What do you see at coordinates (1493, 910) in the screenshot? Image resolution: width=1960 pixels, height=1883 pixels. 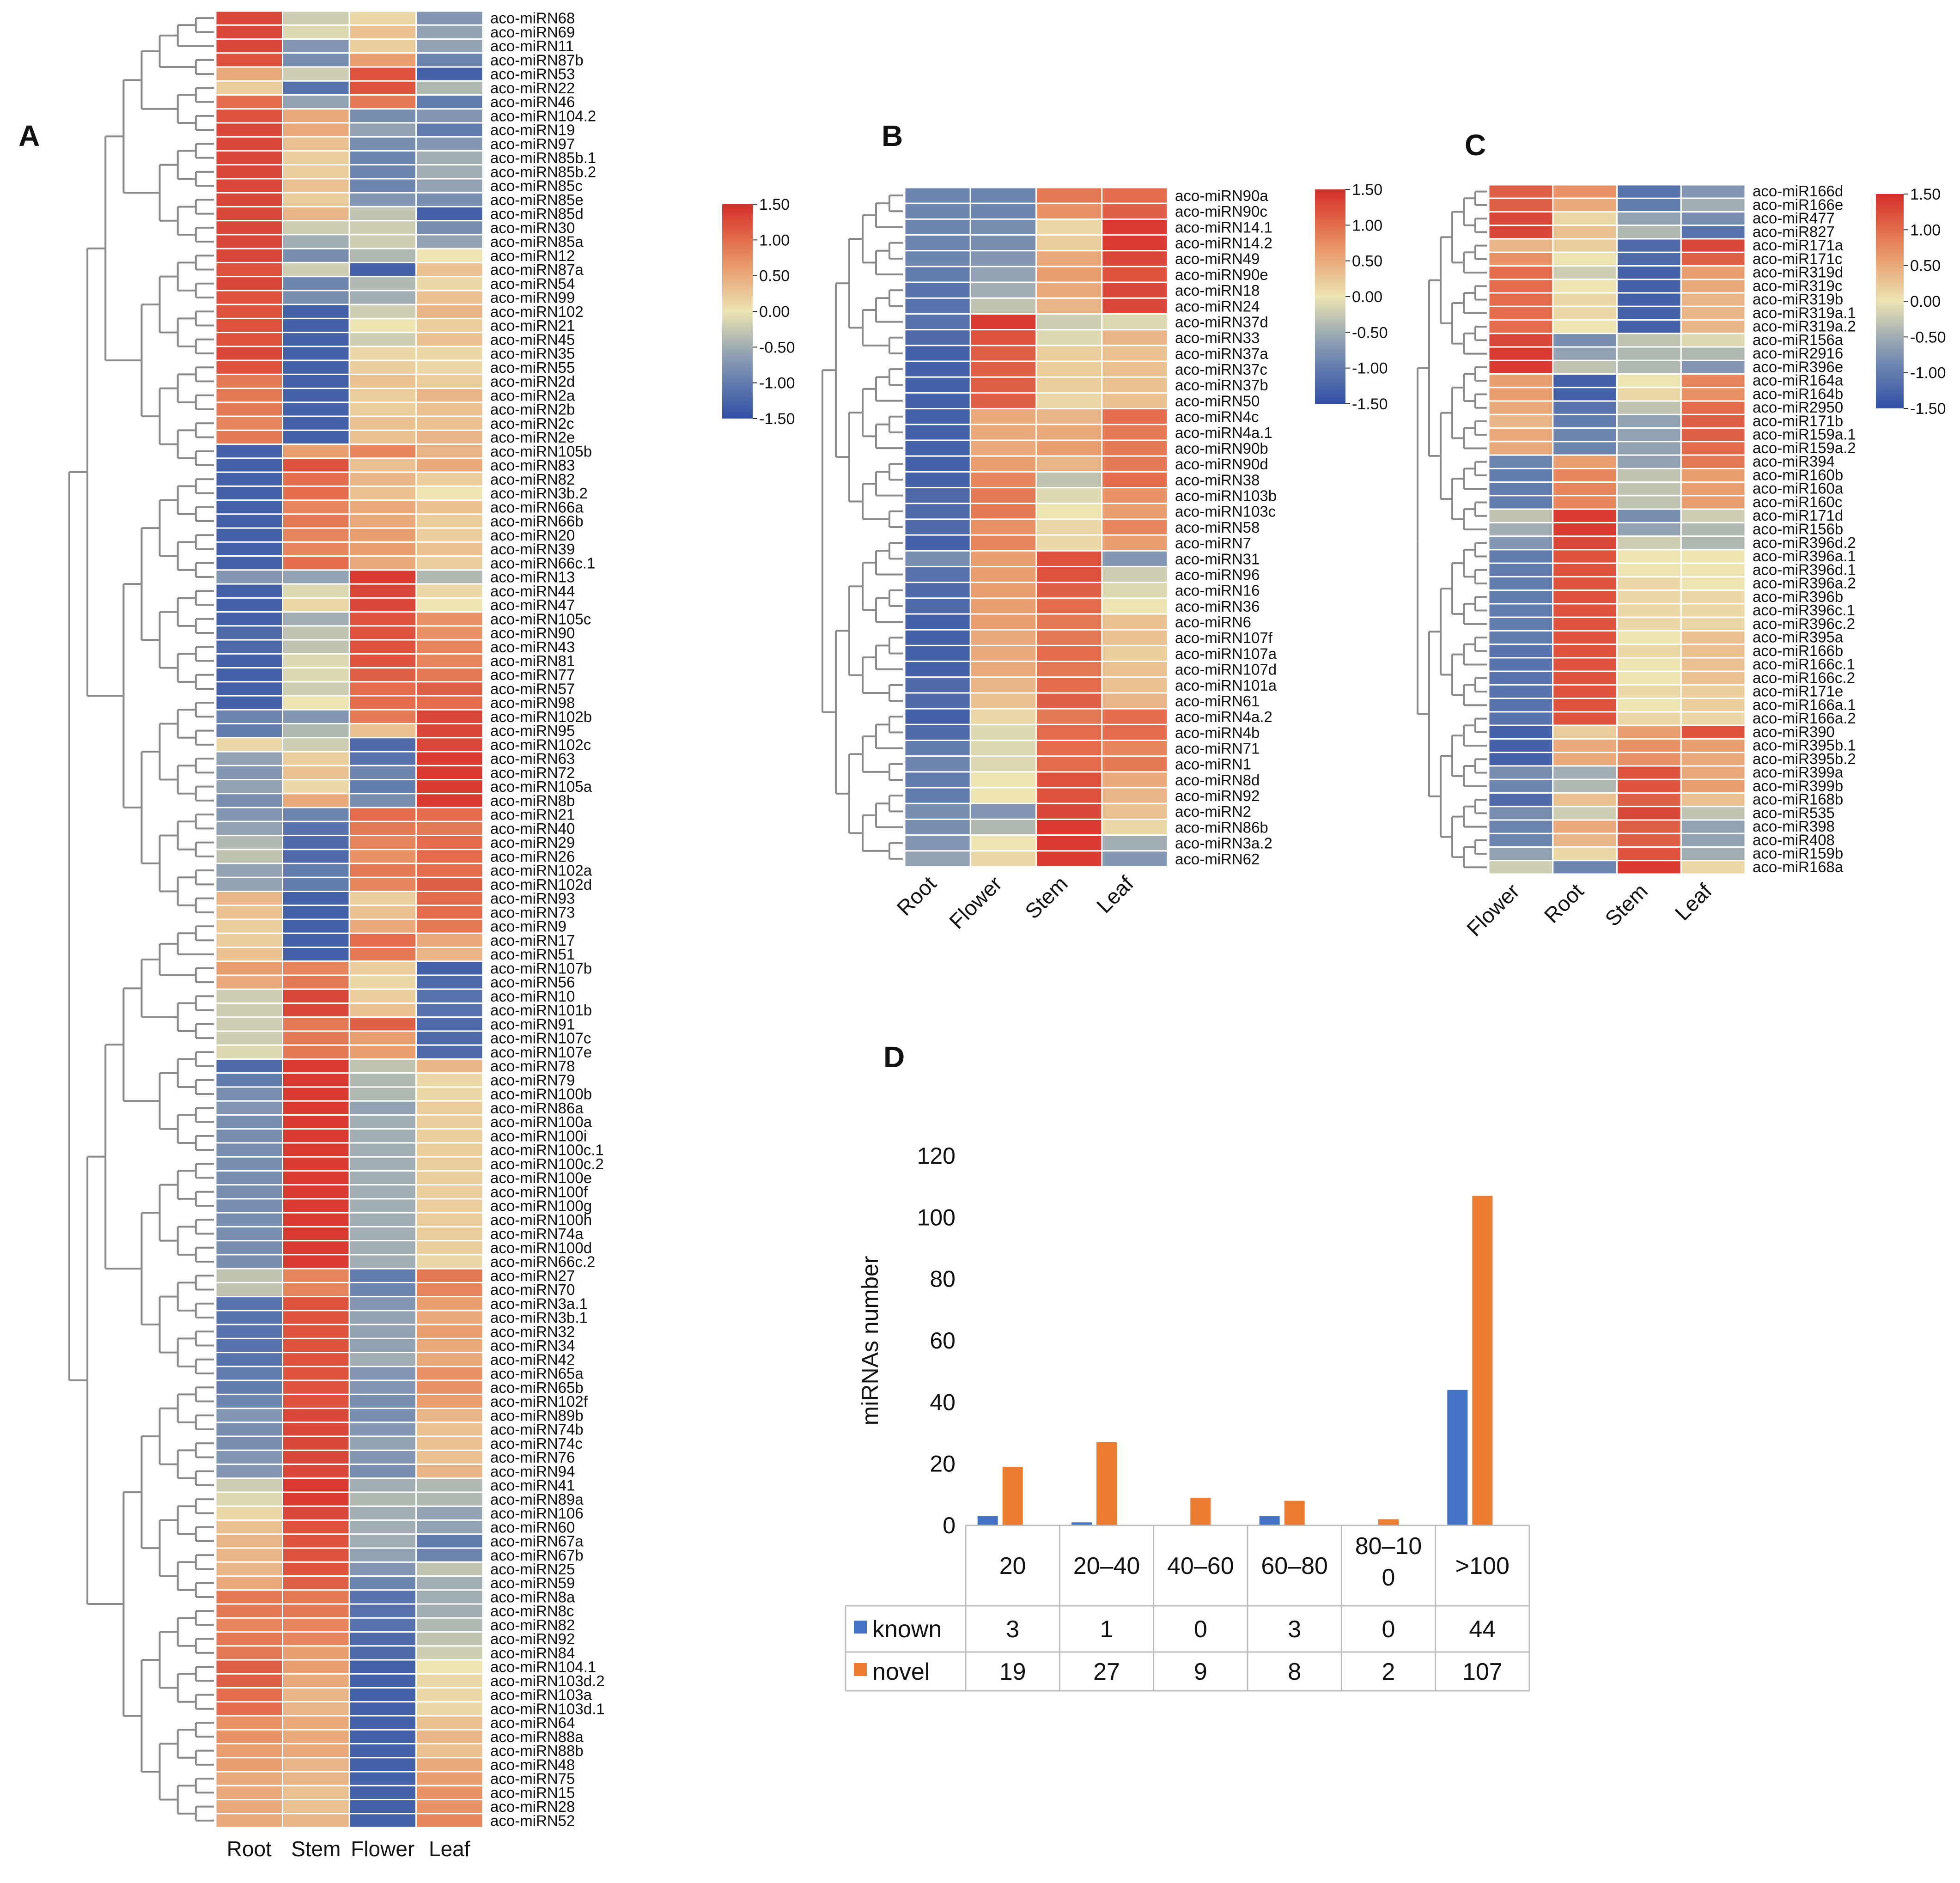 I see `heatmap-c-column-label: Flower` at bounding box center [1493, 910].